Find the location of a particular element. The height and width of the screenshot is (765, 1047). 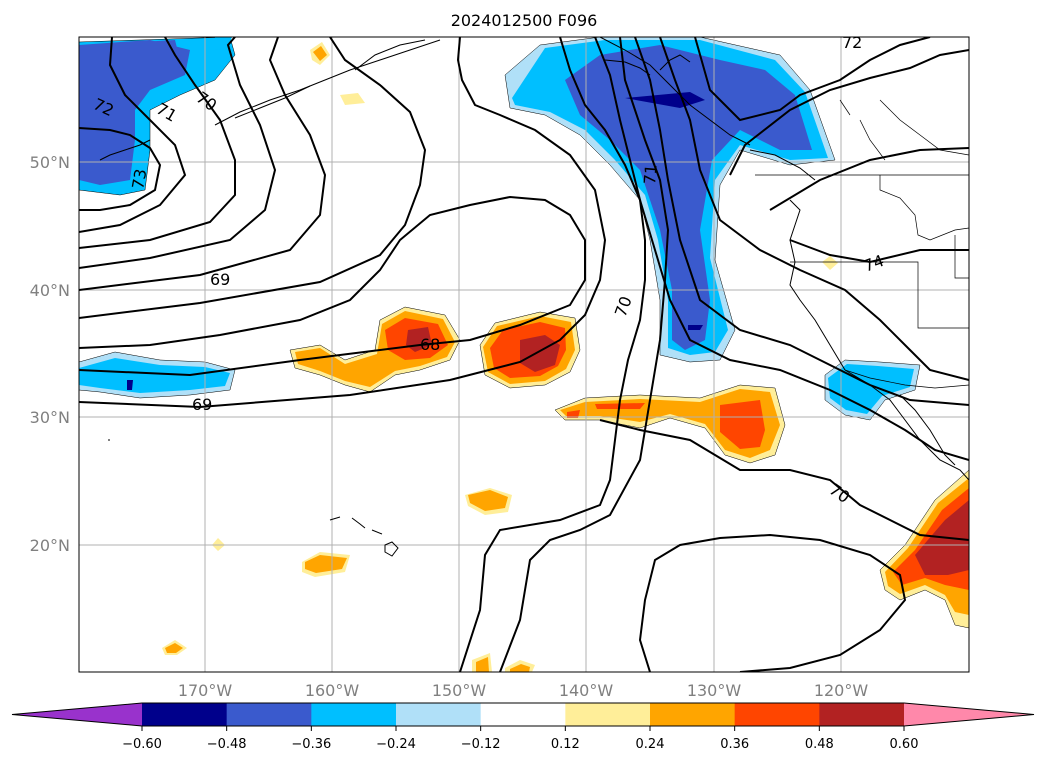

political-borders is located at coordinates (862, 244).